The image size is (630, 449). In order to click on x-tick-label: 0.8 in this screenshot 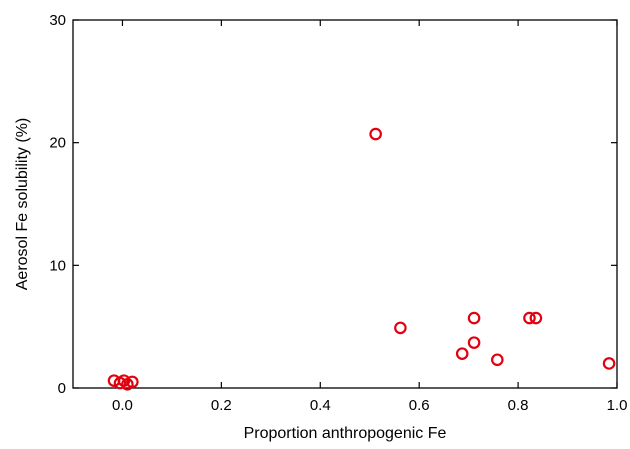, I will do `click(518, 405)`.